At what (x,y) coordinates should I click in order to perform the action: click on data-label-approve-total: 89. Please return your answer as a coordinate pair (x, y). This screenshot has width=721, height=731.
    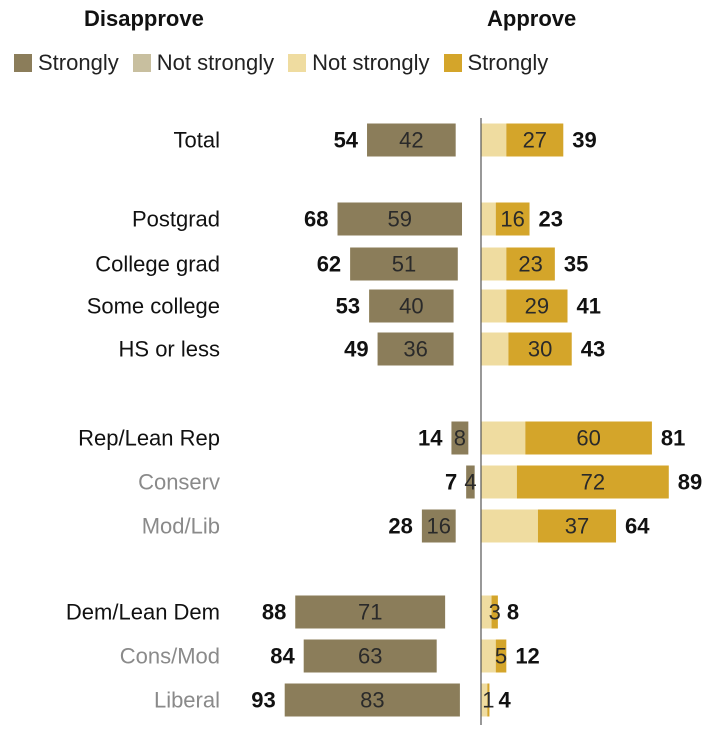
    Looking at the image, I should click on (690, 482).